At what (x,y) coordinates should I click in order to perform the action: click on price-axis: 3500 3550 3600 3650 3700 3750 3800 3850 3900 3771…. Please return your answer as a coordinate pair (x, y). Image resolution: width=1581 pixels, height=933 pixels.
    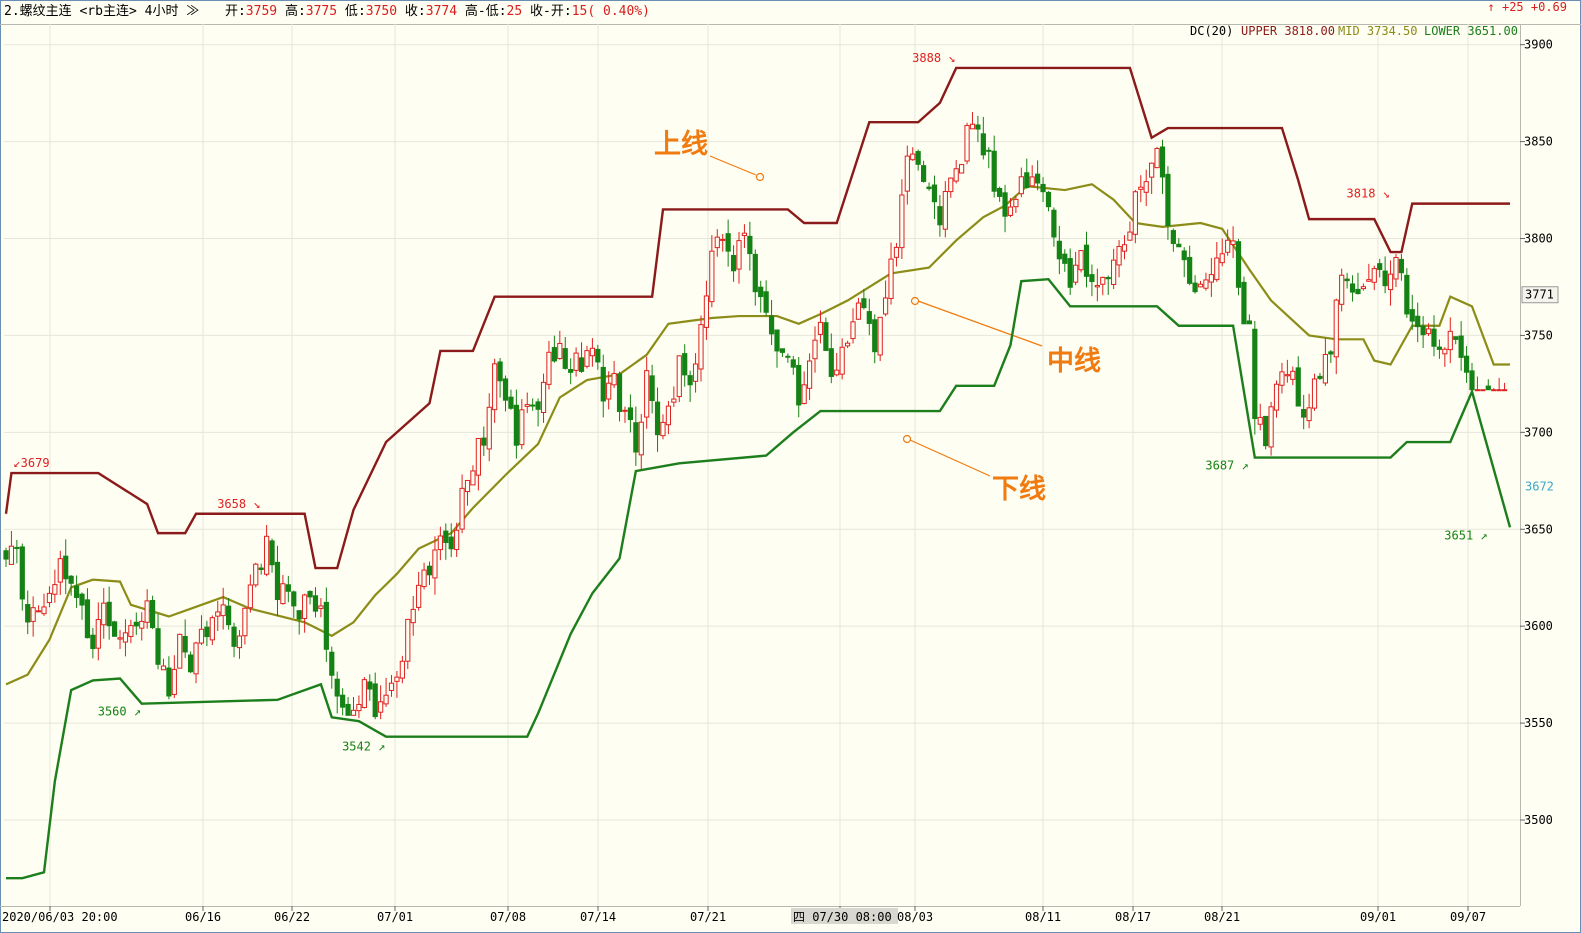
    Looking at the image, I should click on (1539, 432).